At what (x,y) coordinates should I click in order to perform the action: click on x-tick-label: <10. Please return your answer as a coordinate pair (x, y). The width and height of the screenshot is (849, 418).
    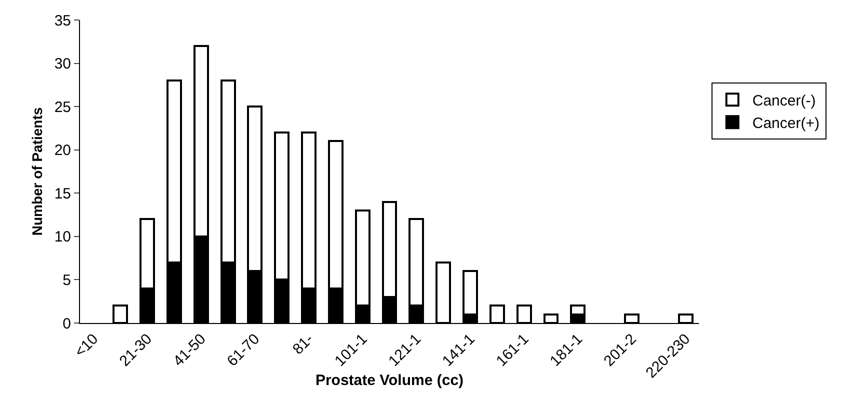
    Looking at the image, I should click on (87, 345).